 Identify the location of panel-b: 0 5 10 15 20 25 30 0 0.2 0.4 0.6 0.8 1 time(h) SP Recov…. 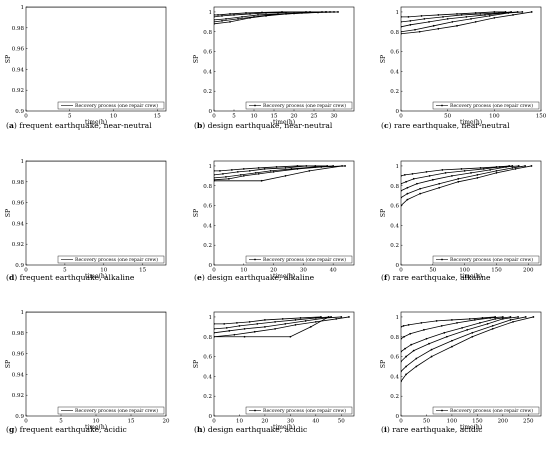
(274, 68).